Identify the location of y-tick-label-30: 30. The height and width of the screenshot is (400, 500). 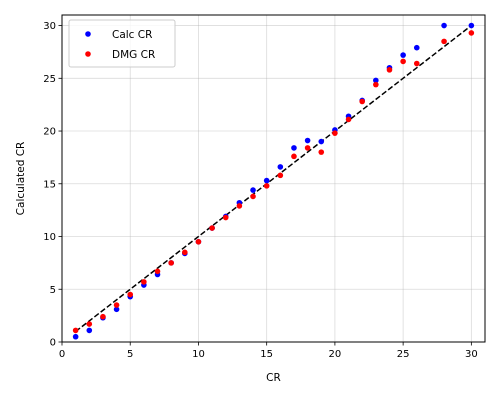
(49, 26).